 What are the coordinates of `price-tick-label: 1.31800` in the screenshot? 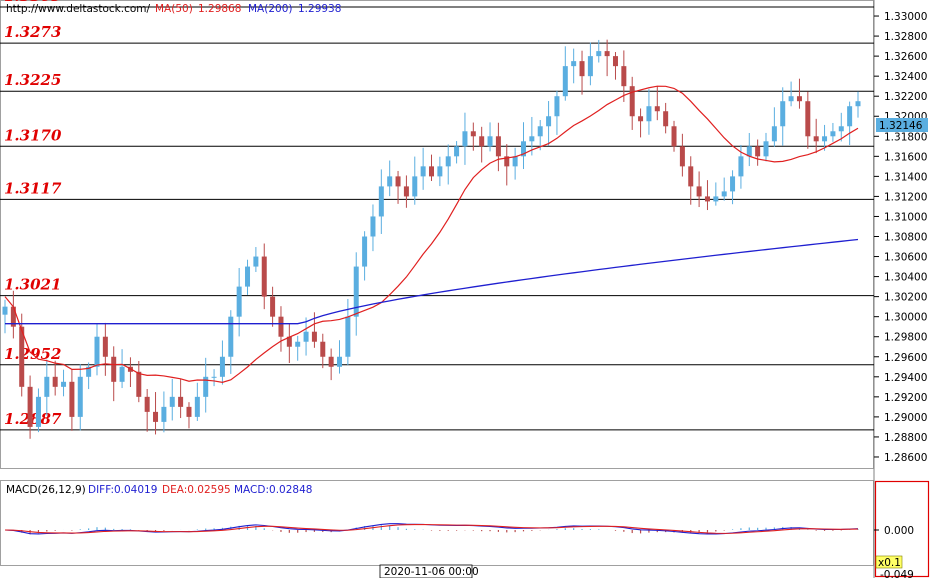 It's located at (905, 137).